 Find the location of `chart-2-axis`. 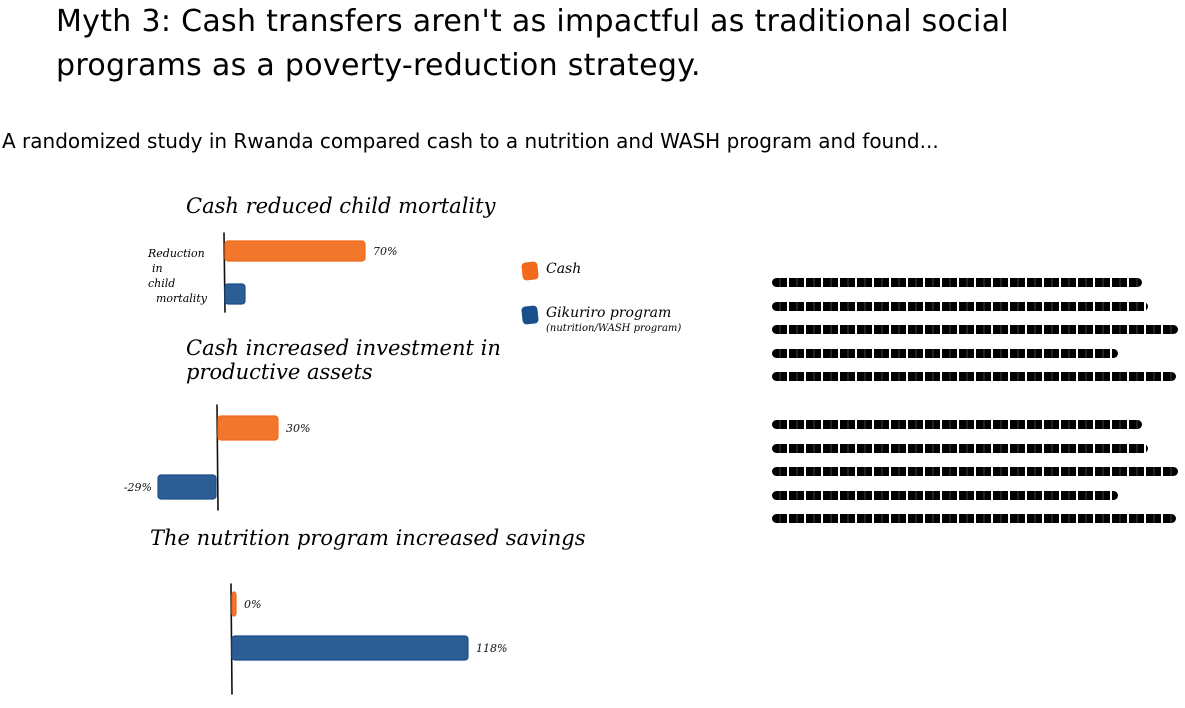

chart-2-axis is located at coordinates (217, 457).